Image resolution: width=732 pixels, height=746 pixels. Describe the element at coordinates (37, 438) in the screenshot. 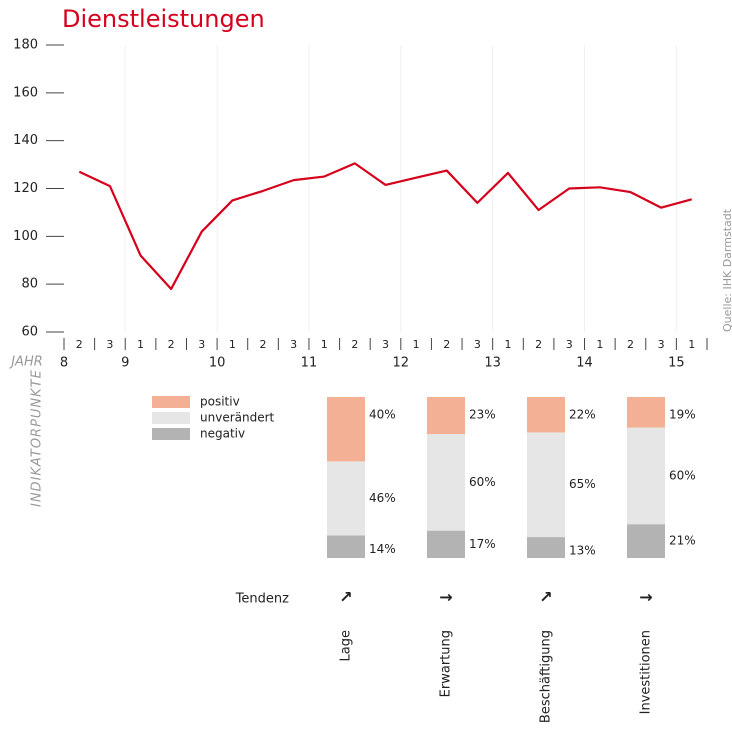

I see `y-axis-label: INDIKATORPUNKTE` at that location.